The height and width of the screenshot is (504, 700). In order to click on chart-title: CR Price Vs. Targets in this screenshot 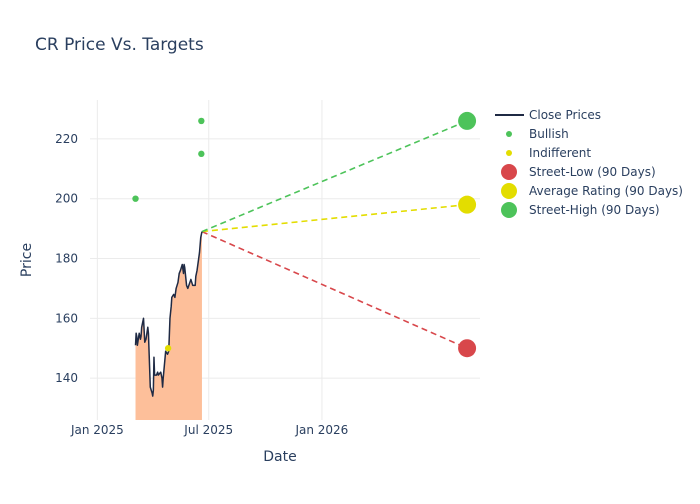, I will do `click(119, 45)`.